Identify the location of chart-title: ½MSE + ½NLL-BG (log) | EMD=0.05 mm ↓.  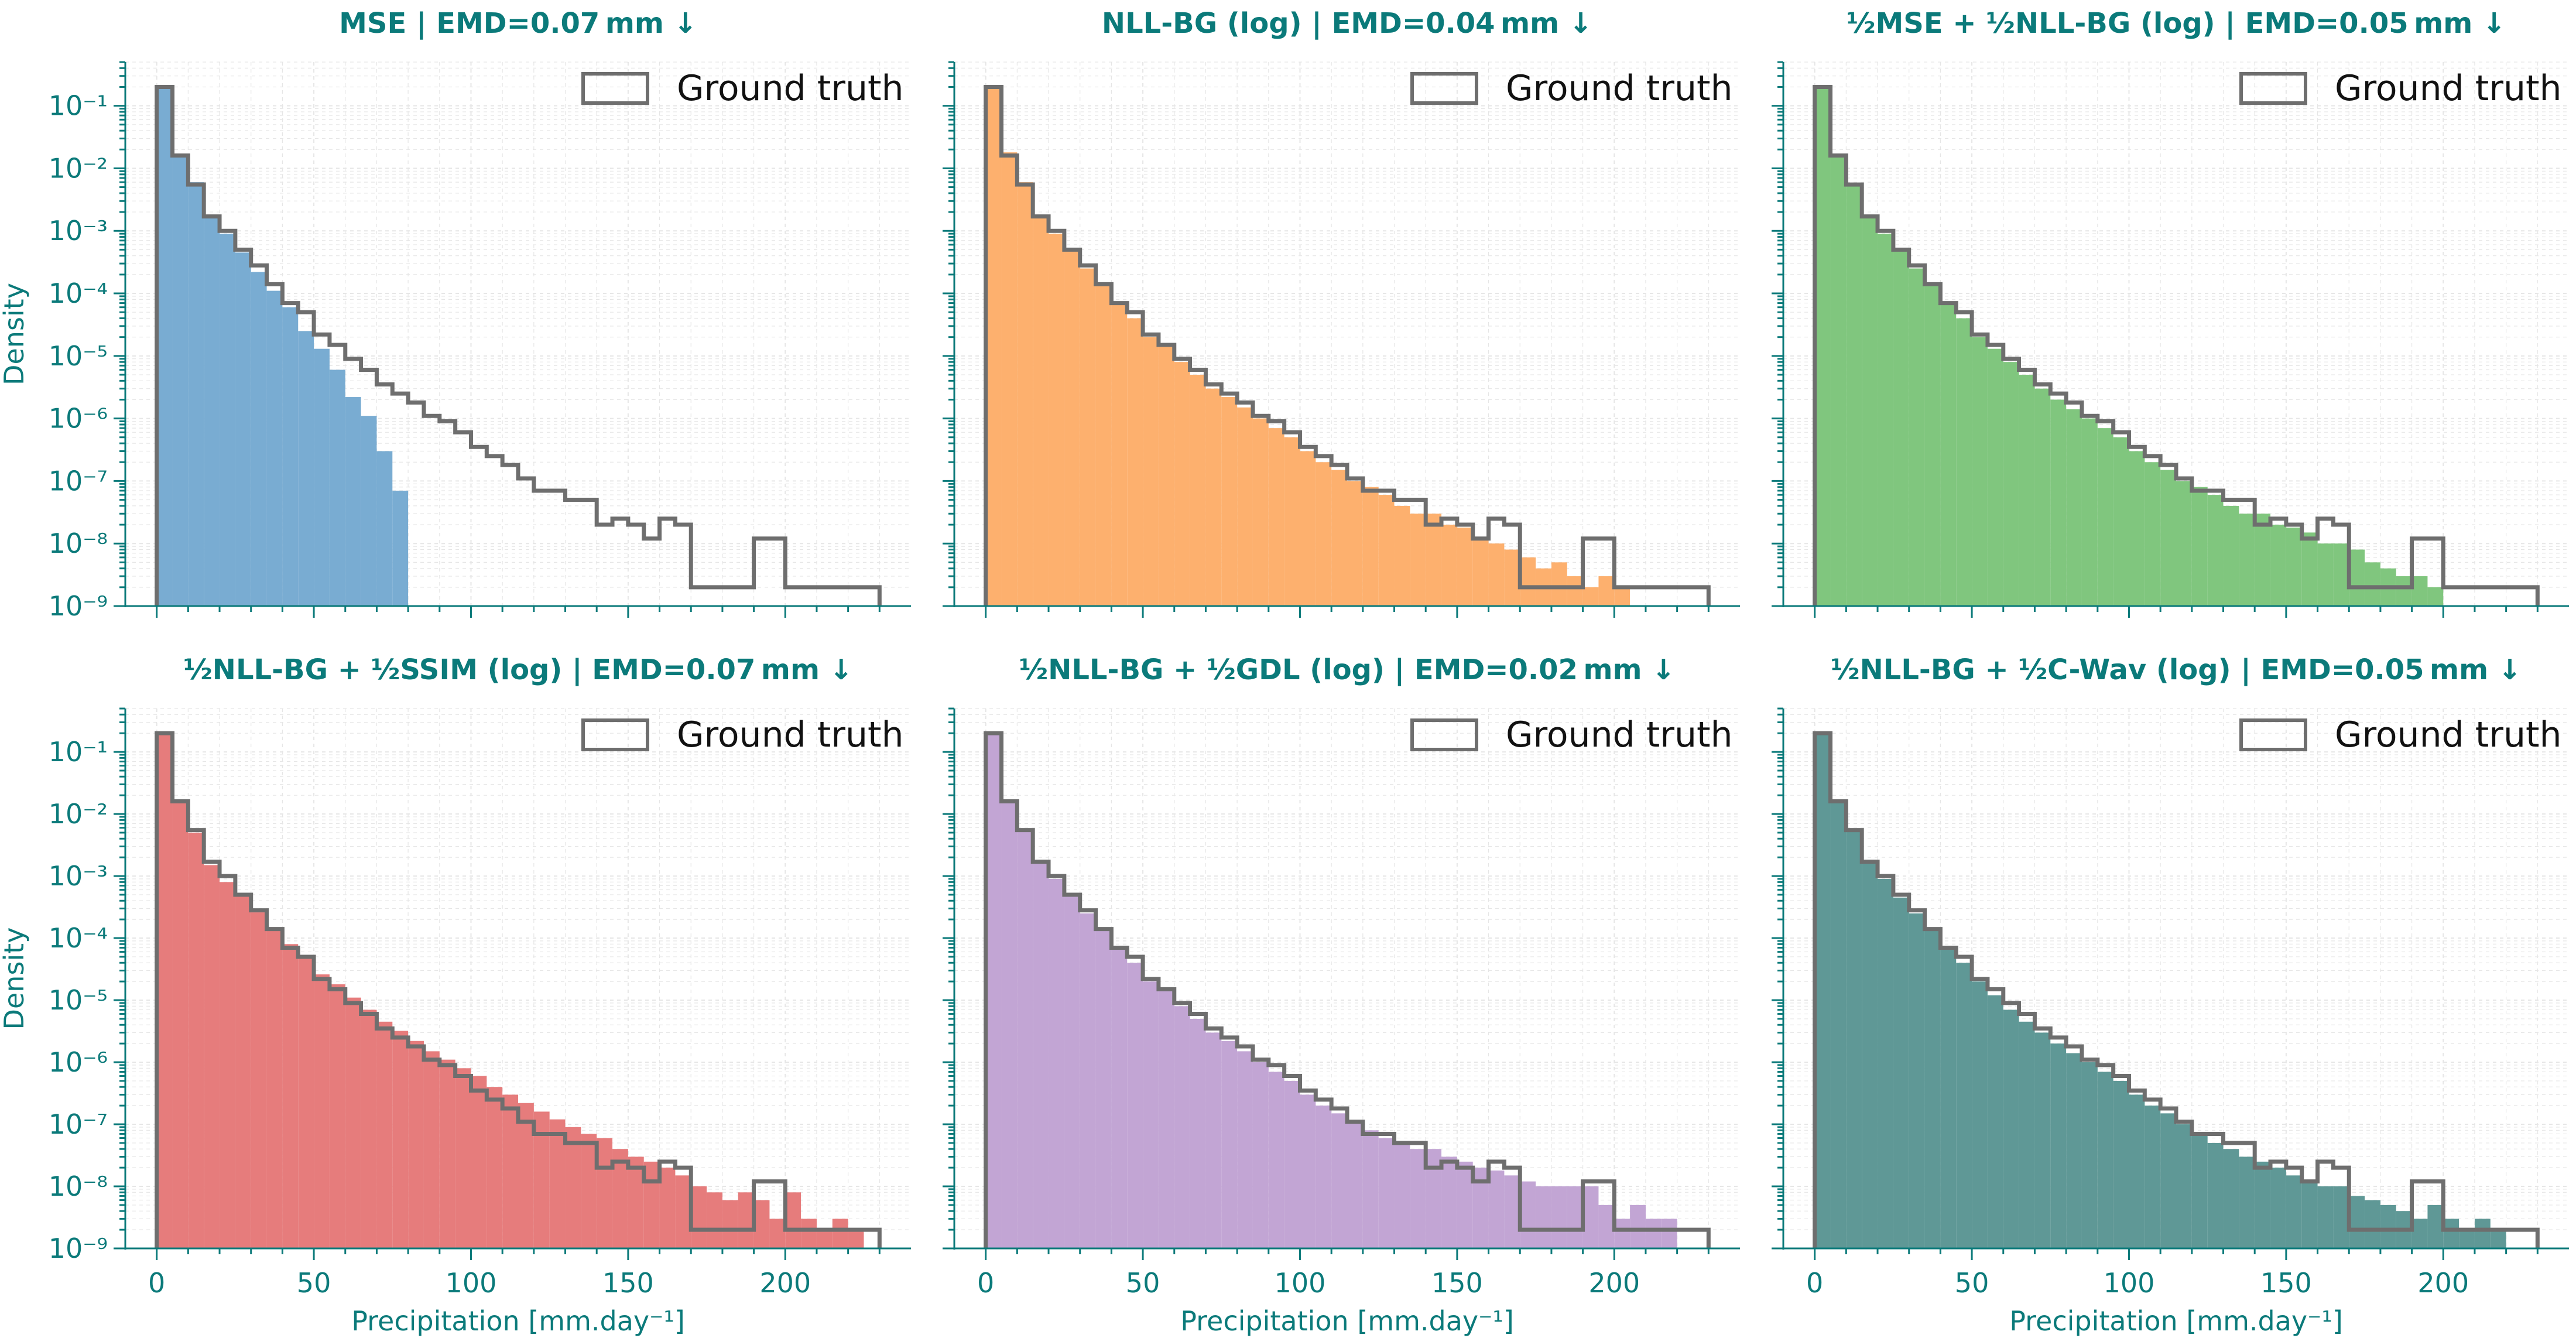
(2176, 23).